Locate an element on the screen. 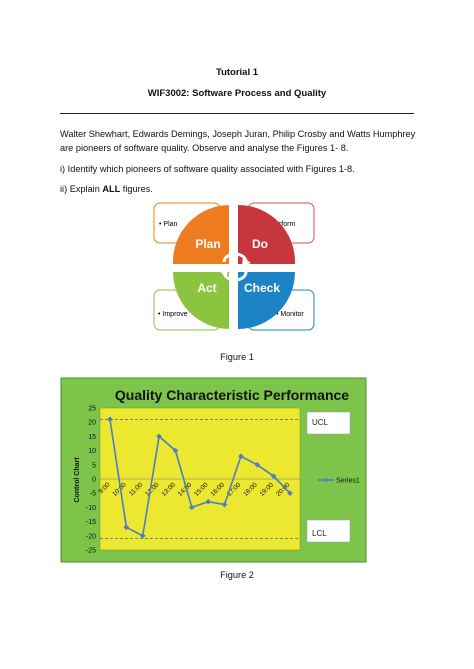  legend-marker is located at coordinates (326, 480).